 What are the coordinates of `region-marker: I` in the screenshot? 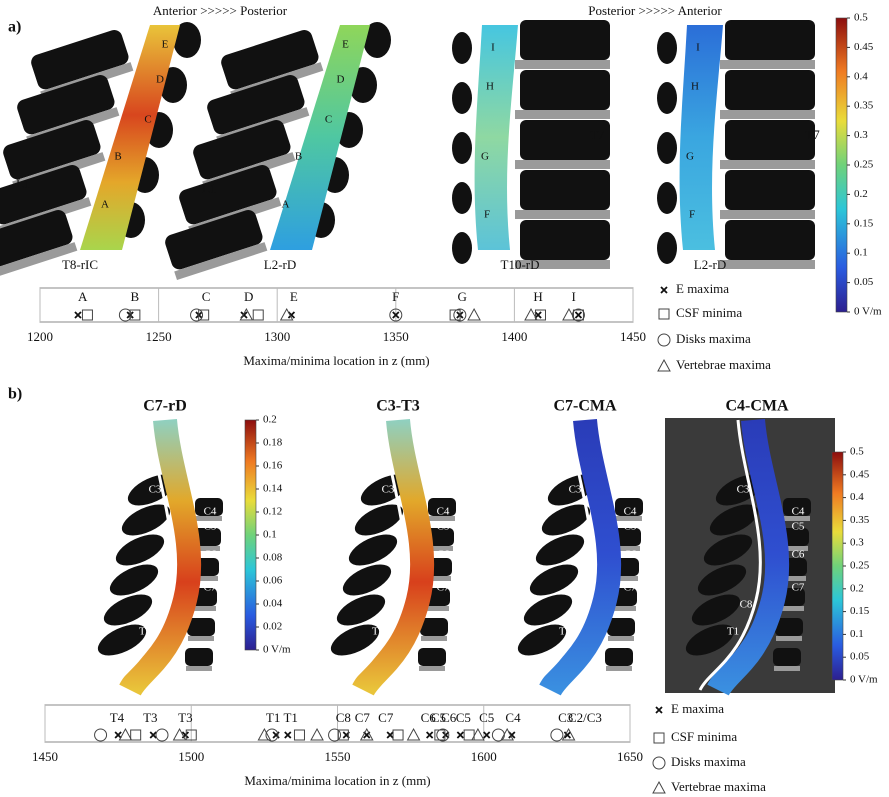 It's located at (698, 48).